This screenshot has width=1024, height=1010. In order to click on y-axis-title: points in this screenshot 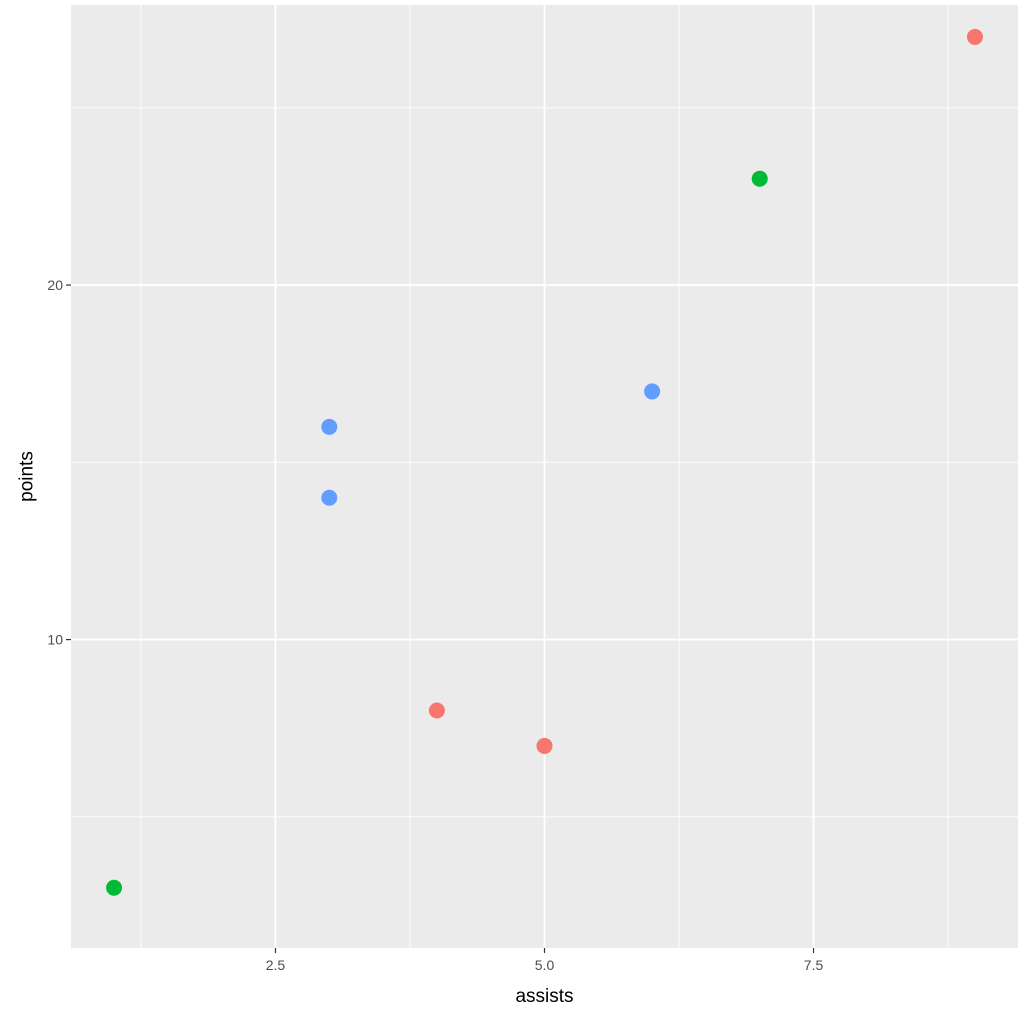, I will do `click(27, 476)`.